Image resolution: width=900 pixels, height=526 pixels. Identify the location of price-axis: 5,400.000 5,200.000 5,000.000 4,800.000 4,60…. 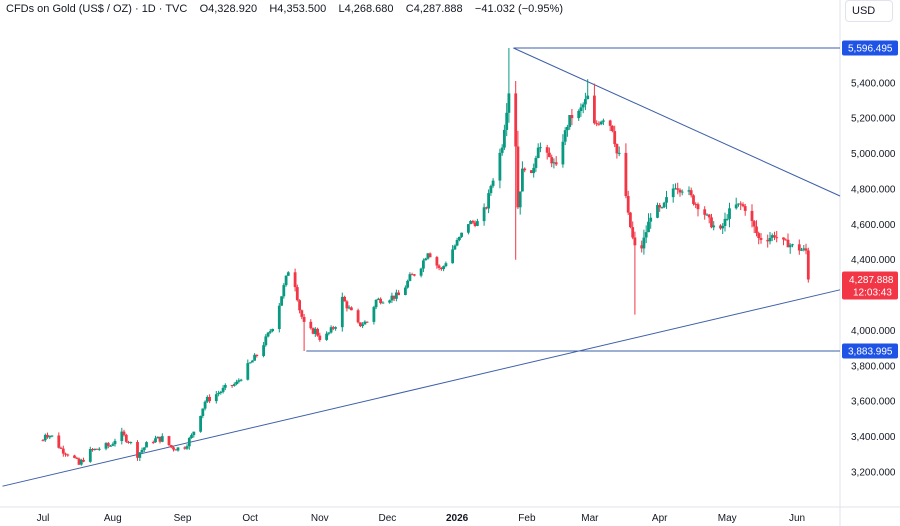
(873, 278).